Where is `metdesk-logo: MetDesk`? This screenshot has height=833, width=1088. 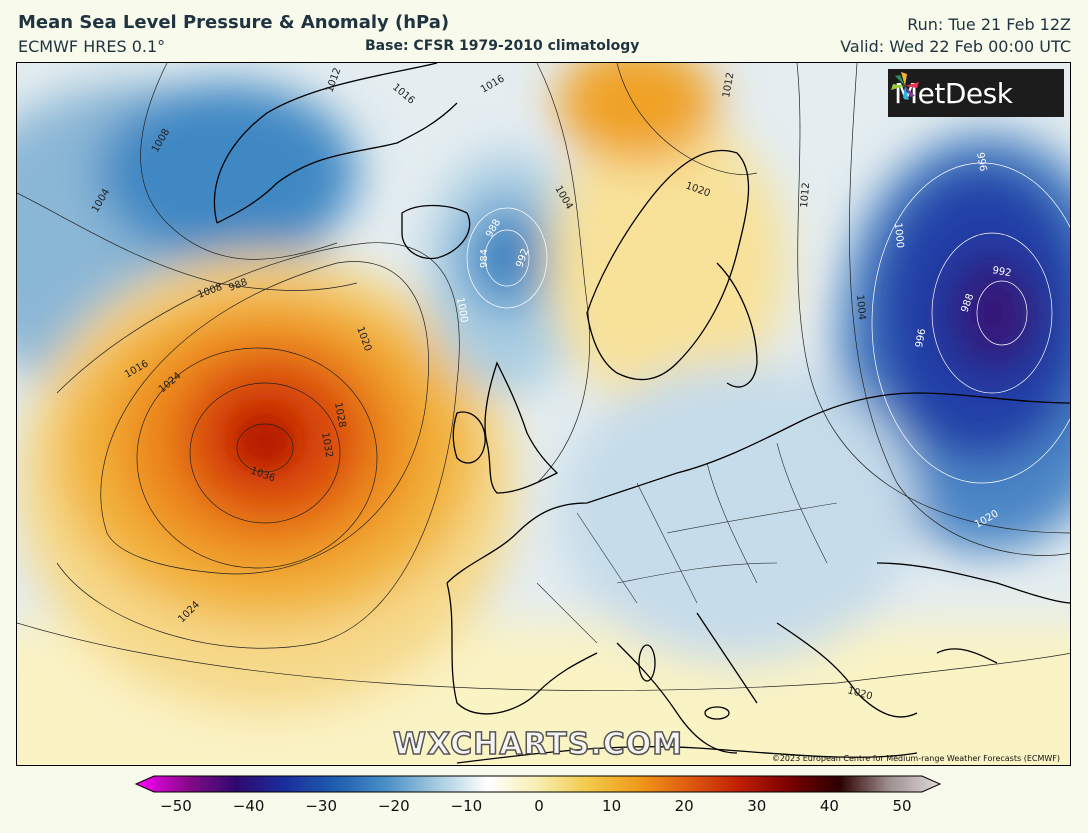
metdesk-logo: MetDesk is located at coordinates (976, 93).